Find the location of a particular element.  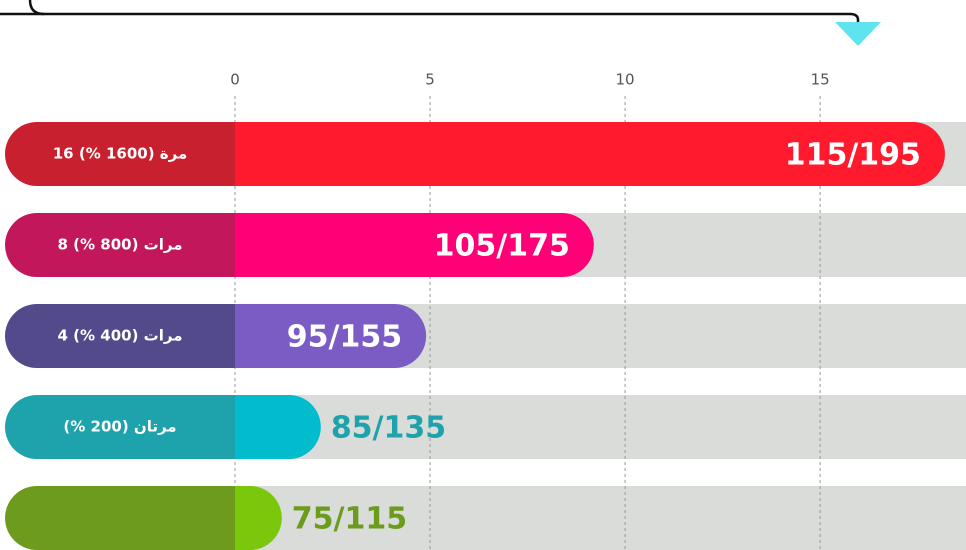

x-tick-label: 10 is located at coordinates (625, 80).